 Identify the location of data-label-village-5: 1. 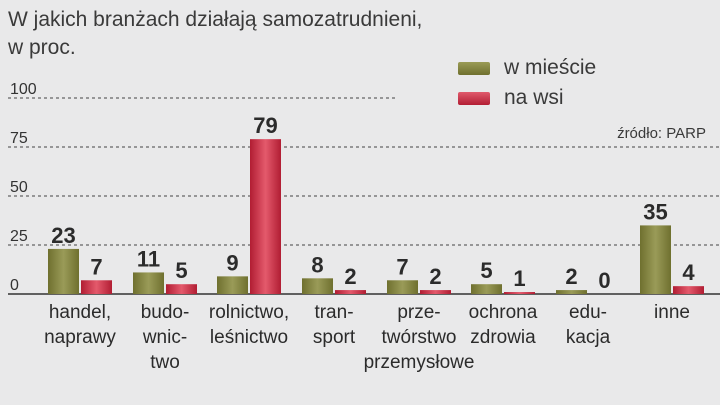
(519, 278).